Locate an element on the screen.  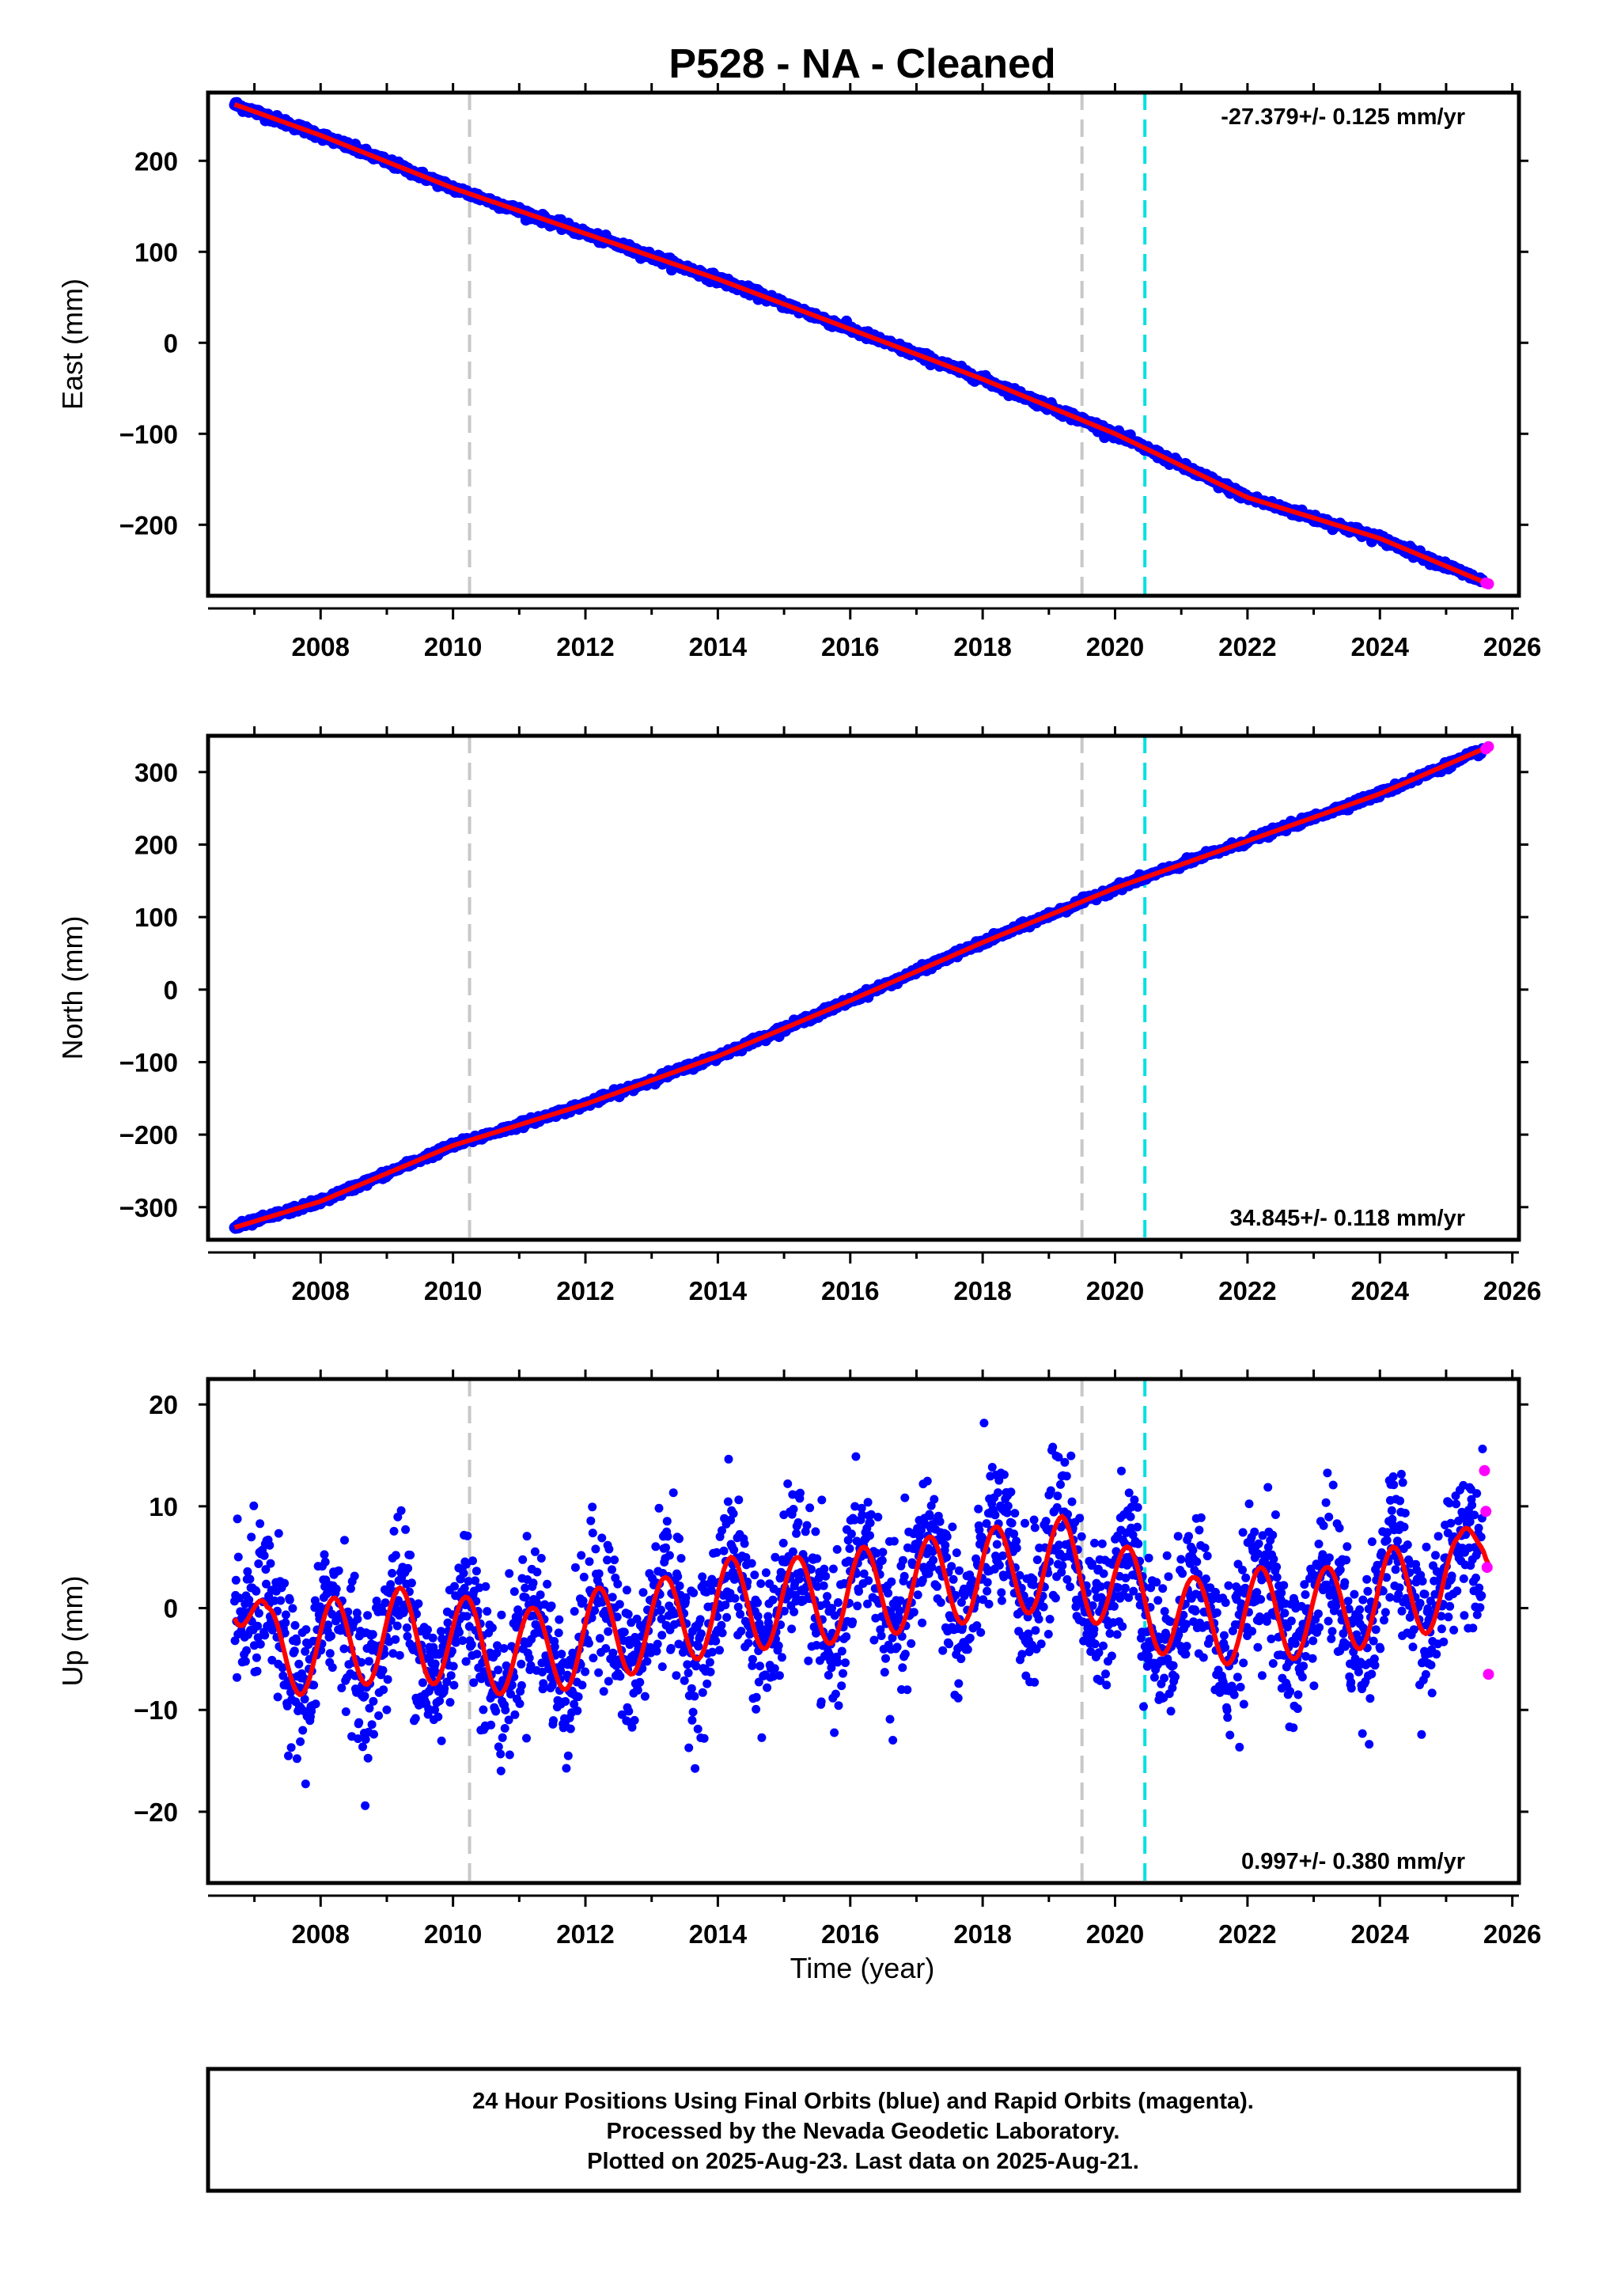
x-tick-label: 2024 is located at coordinates (1381, 1290).